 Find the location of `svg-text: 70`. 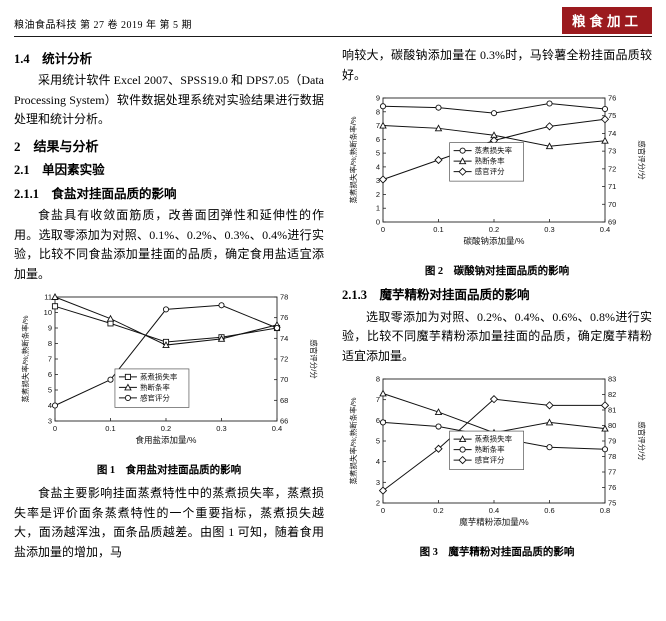

svg-text: 70 is located at coordinates (284, 379).